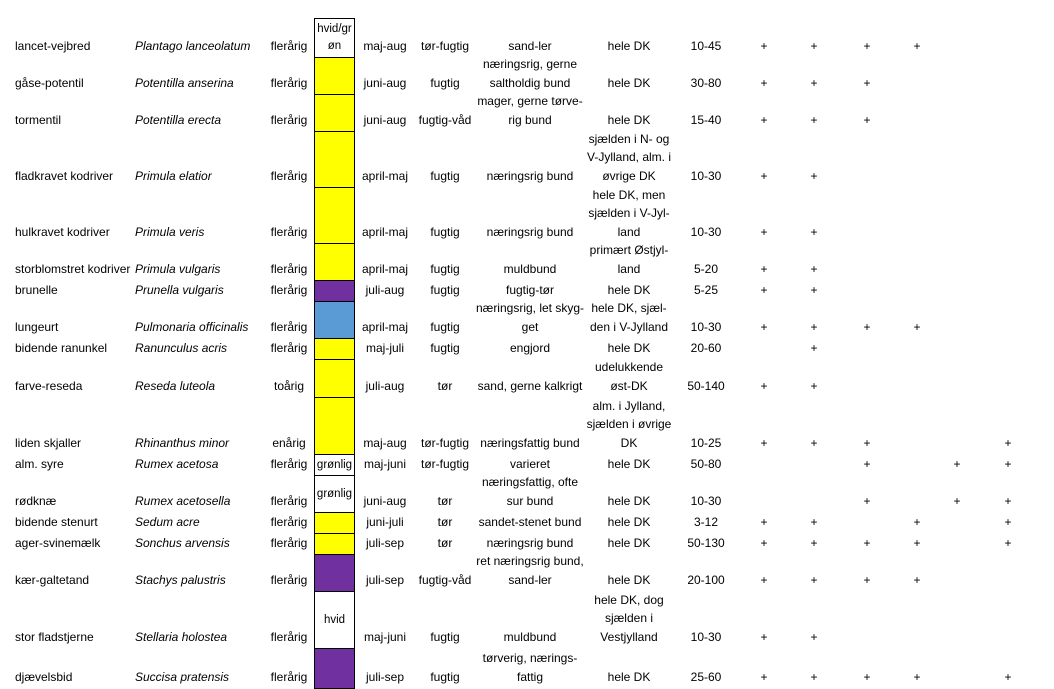 The height and width of the screenshot is (689, 1054). I want to click on height-cm: 10-45, so click(706, 38).